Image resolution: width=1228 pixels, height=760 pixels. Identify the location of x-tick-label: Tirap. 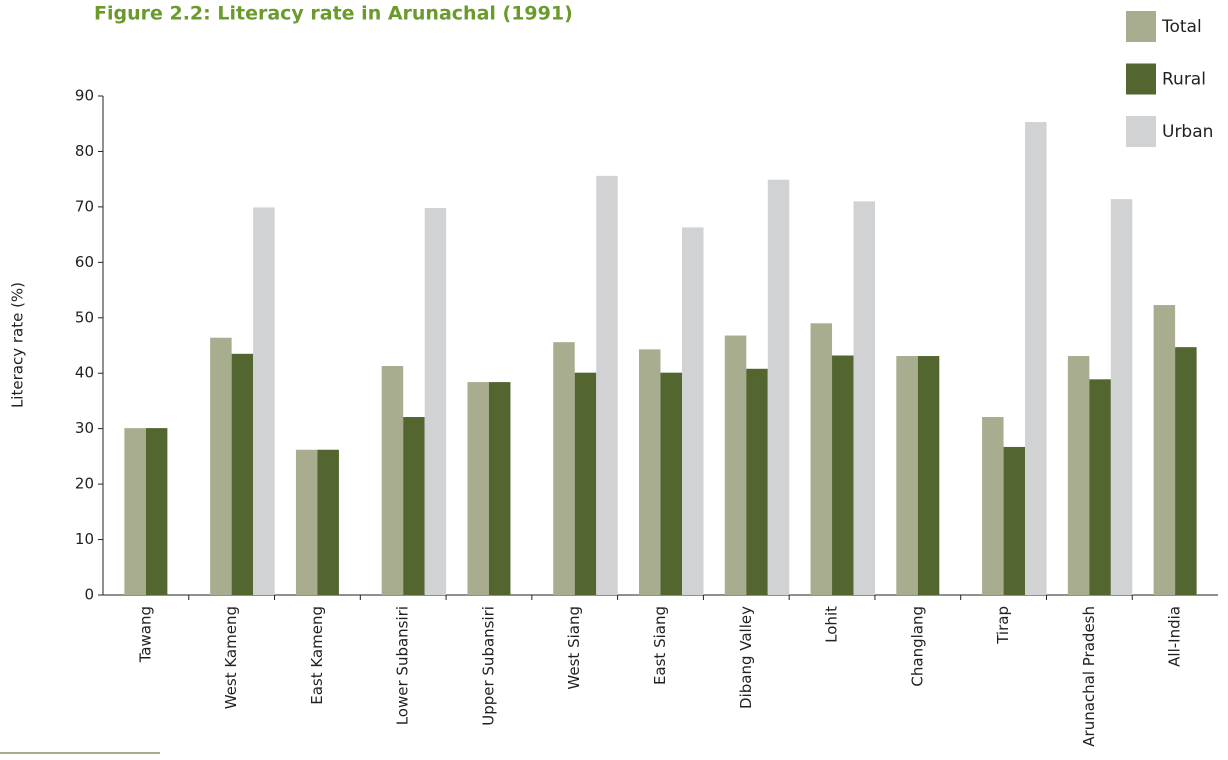
(1003, 625).